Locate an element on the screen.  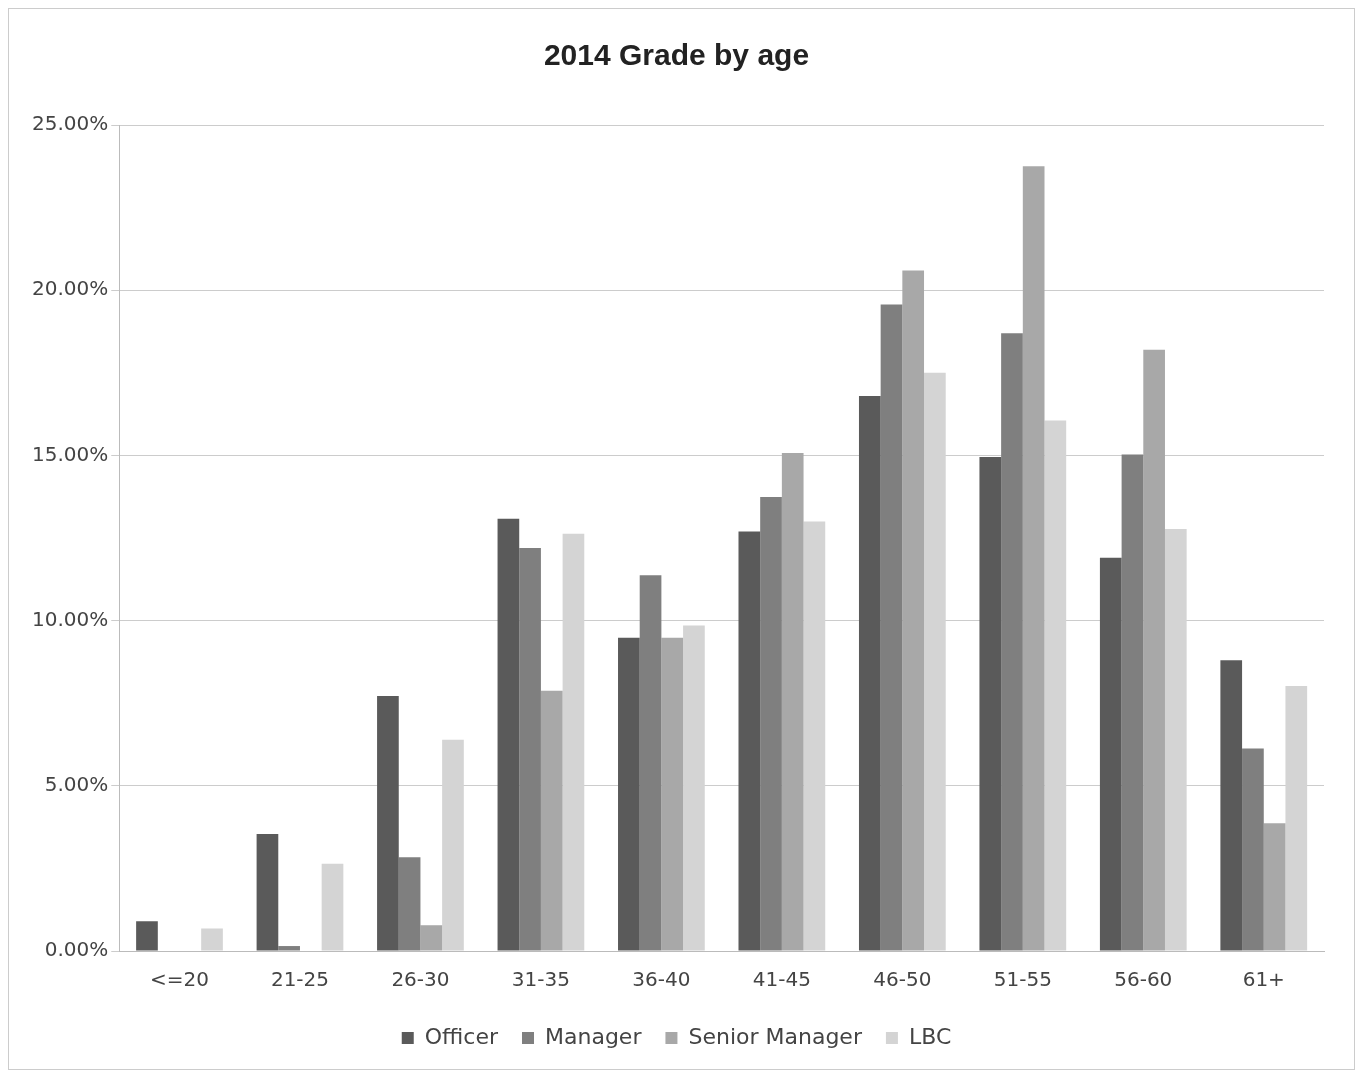
chart-title: 2014 Grade by age is located at coordinates (676, 55).